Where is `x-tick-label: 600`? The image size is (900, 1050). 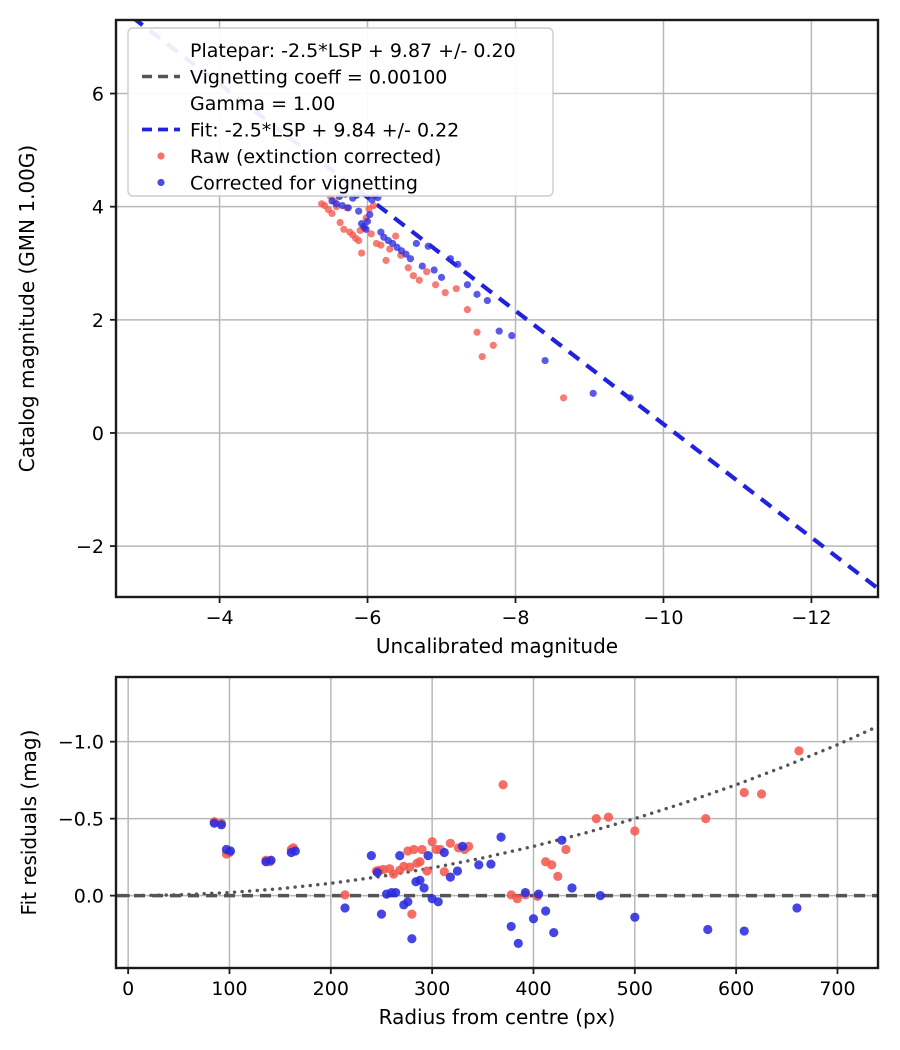 x-tick-label: 600 is located at coordinates (736, 989).